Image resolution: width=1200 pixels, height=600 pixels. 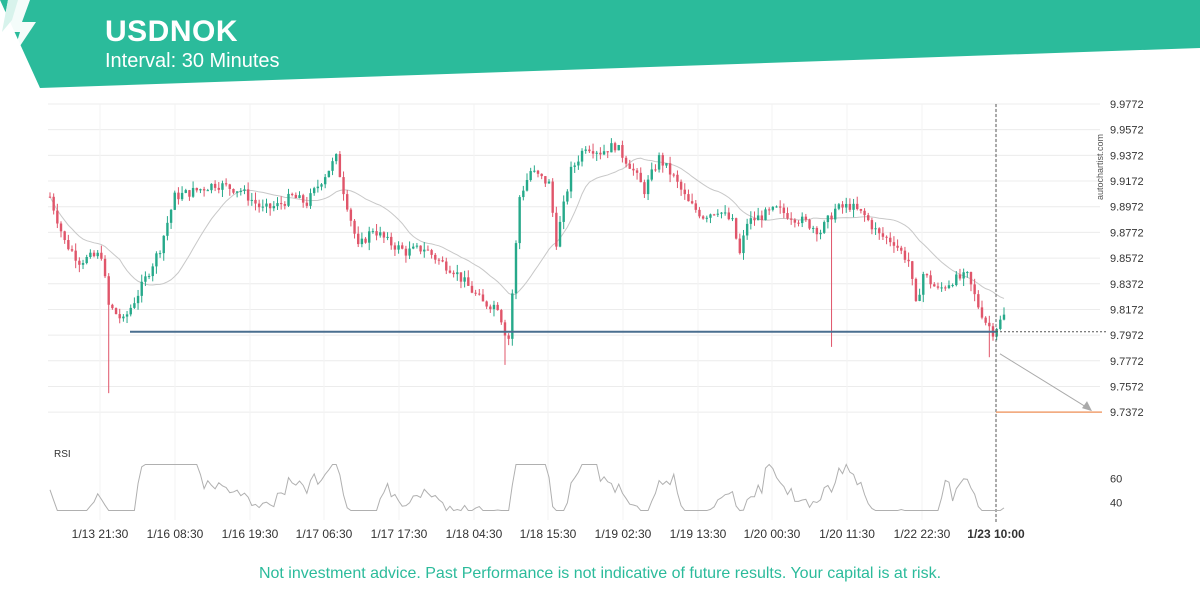 What do you see at coordinates (1087, 406) in the screenshot?
I see `forecast-arrow-head` at bounding box center [1087, 406].